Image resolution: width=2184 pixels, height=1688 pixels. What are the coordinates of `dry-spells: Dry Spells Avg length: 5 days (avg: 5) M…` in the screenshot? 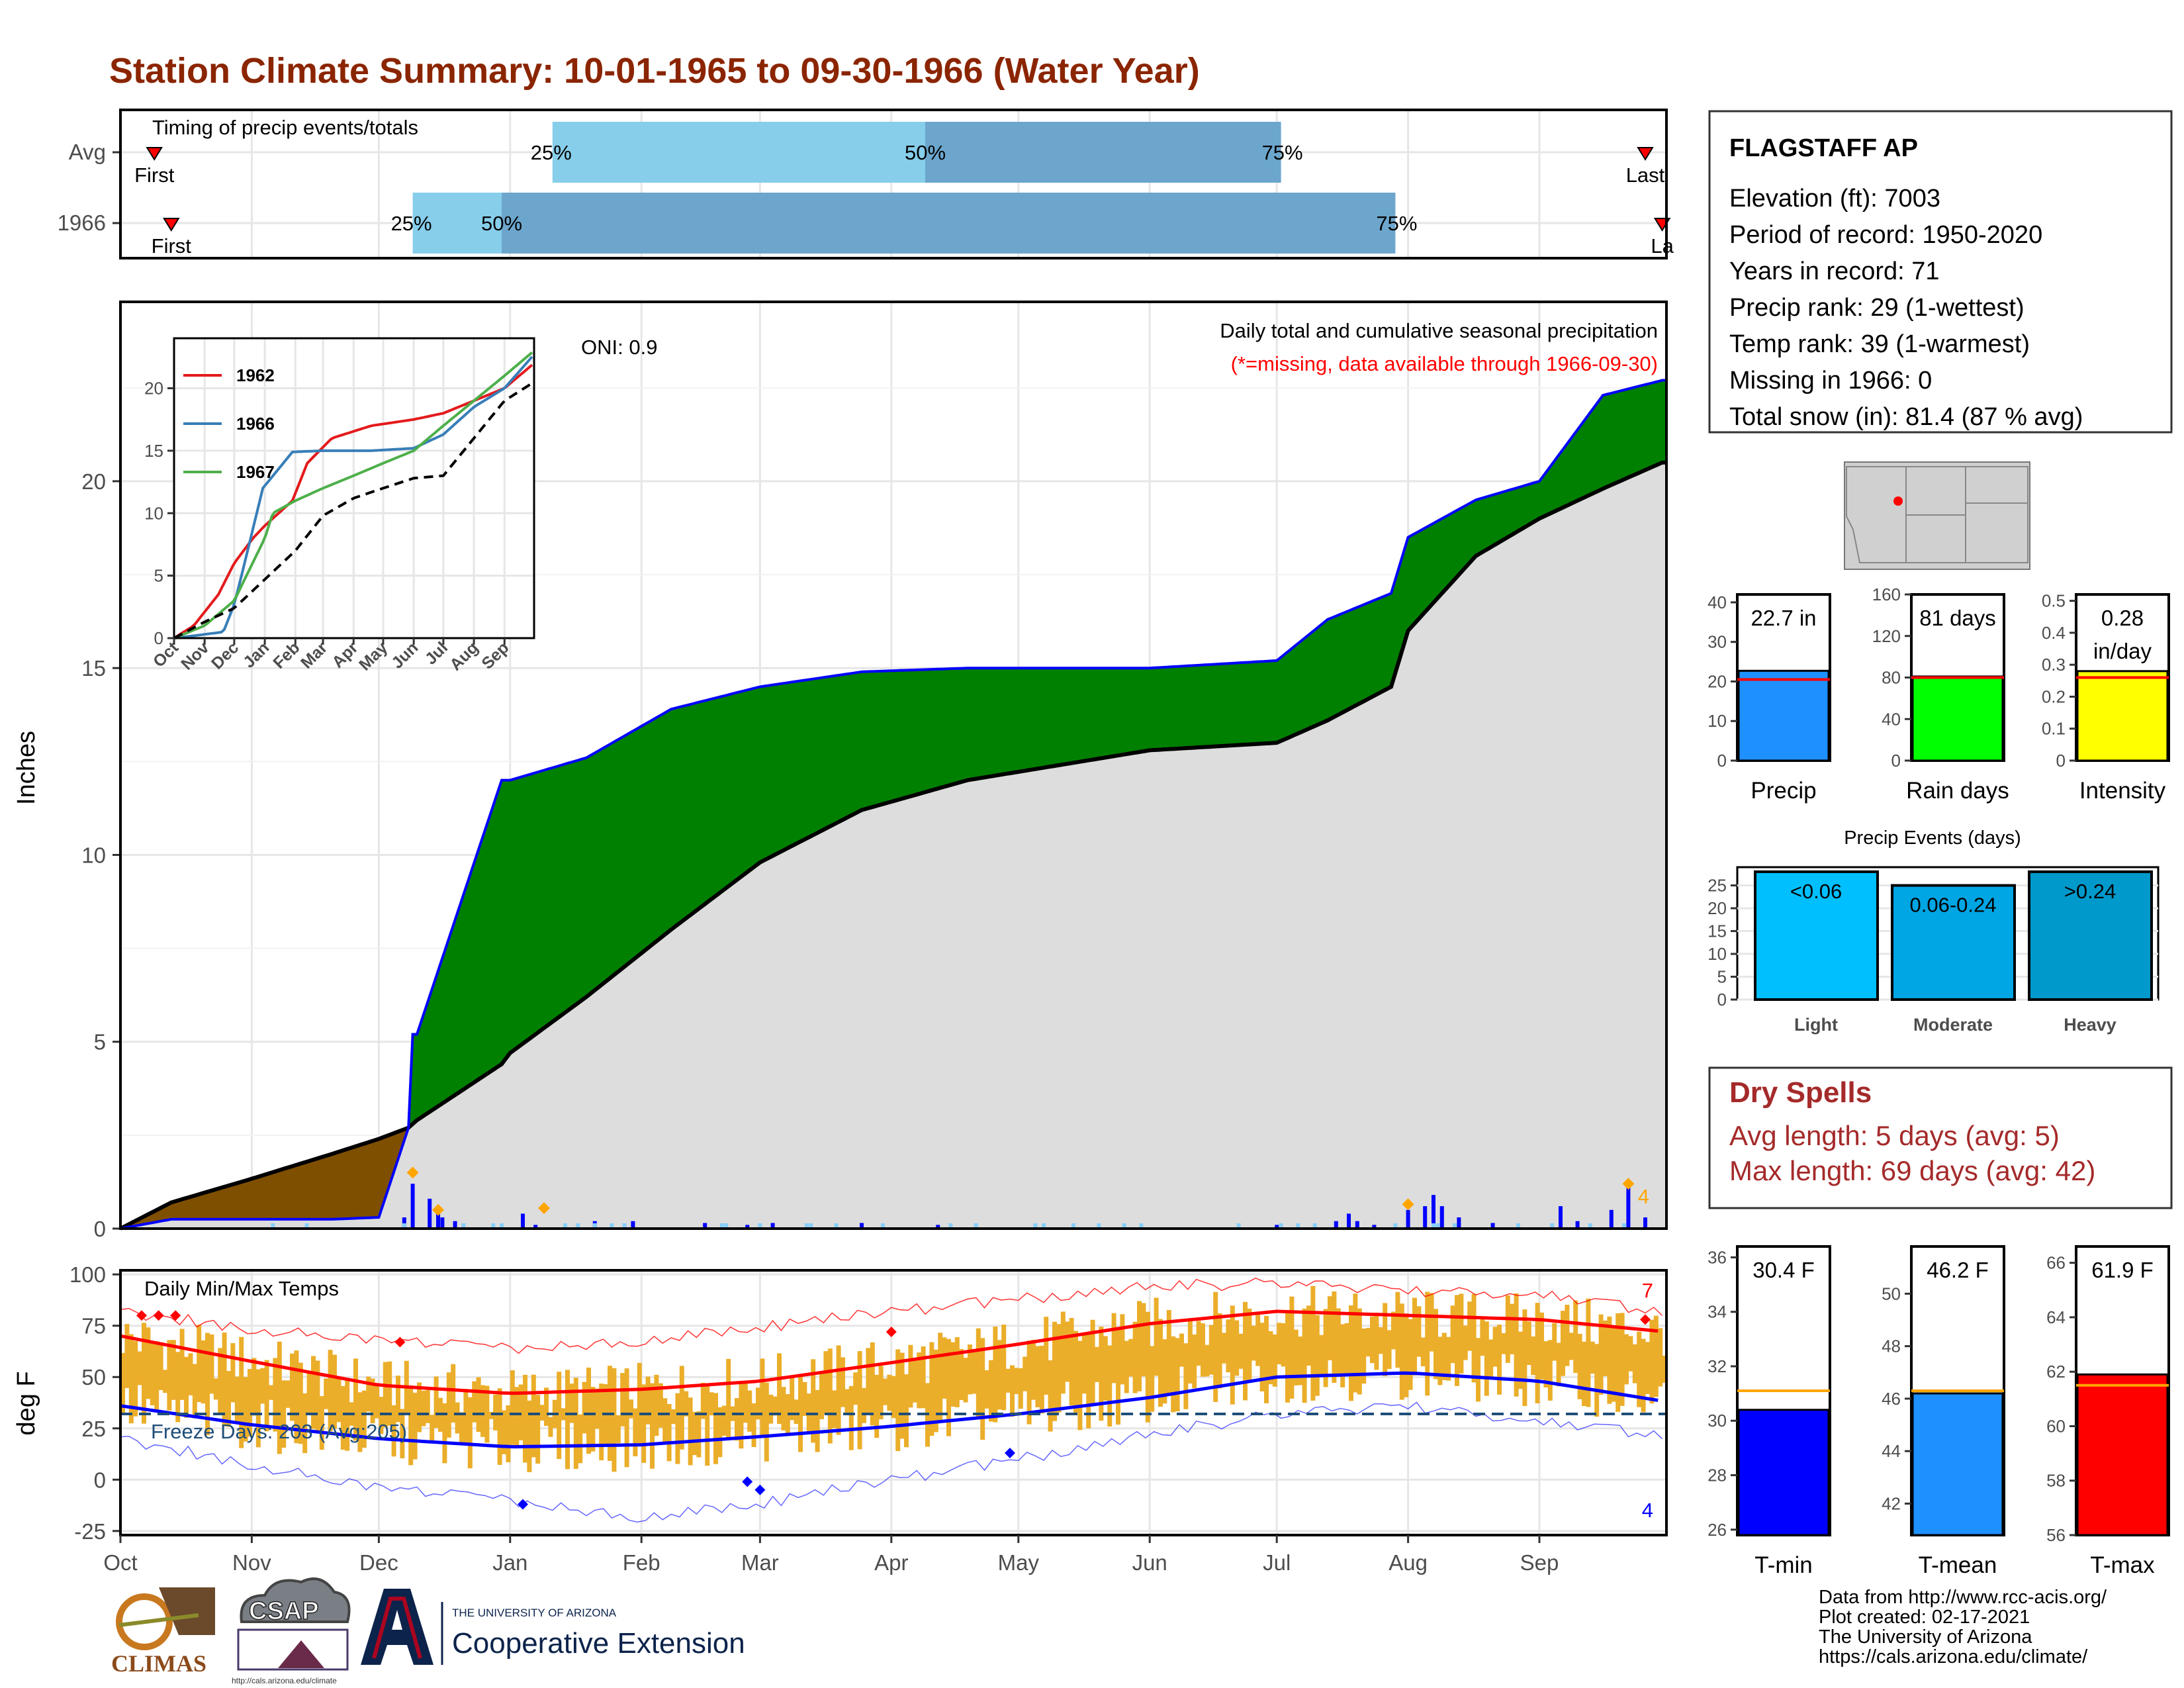 It's located at (1940, 1137).